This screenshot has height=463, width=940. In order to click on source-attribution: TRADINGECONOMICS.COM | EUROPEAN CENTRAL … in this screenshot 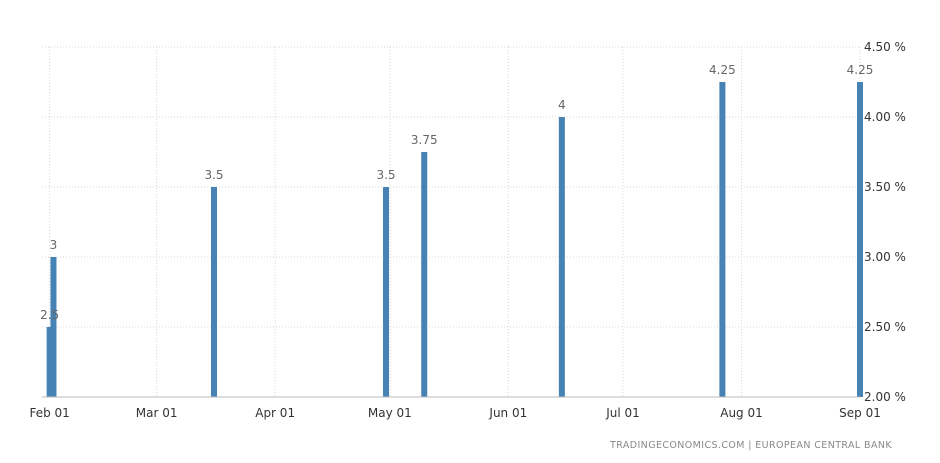, I will do `click(751, 445)`.